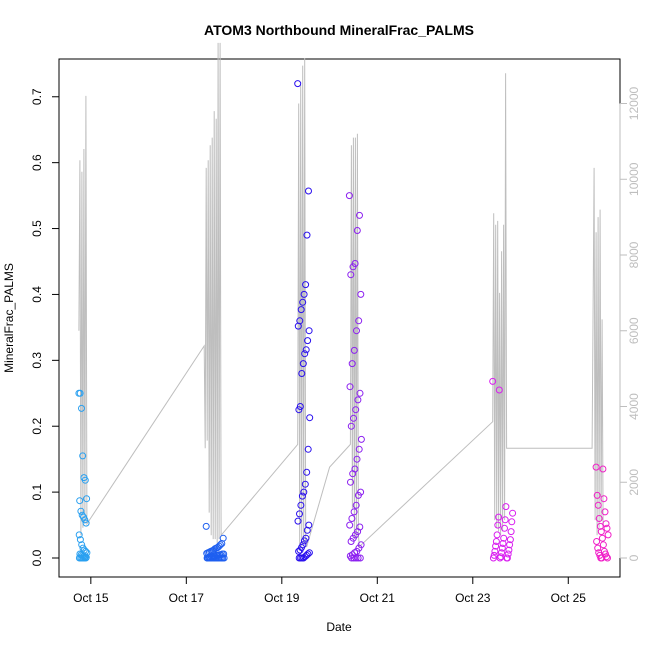  Describe the element at coordinates (634, 330) in the screenshot. I see `y2-tick-label: 6000` at that location.